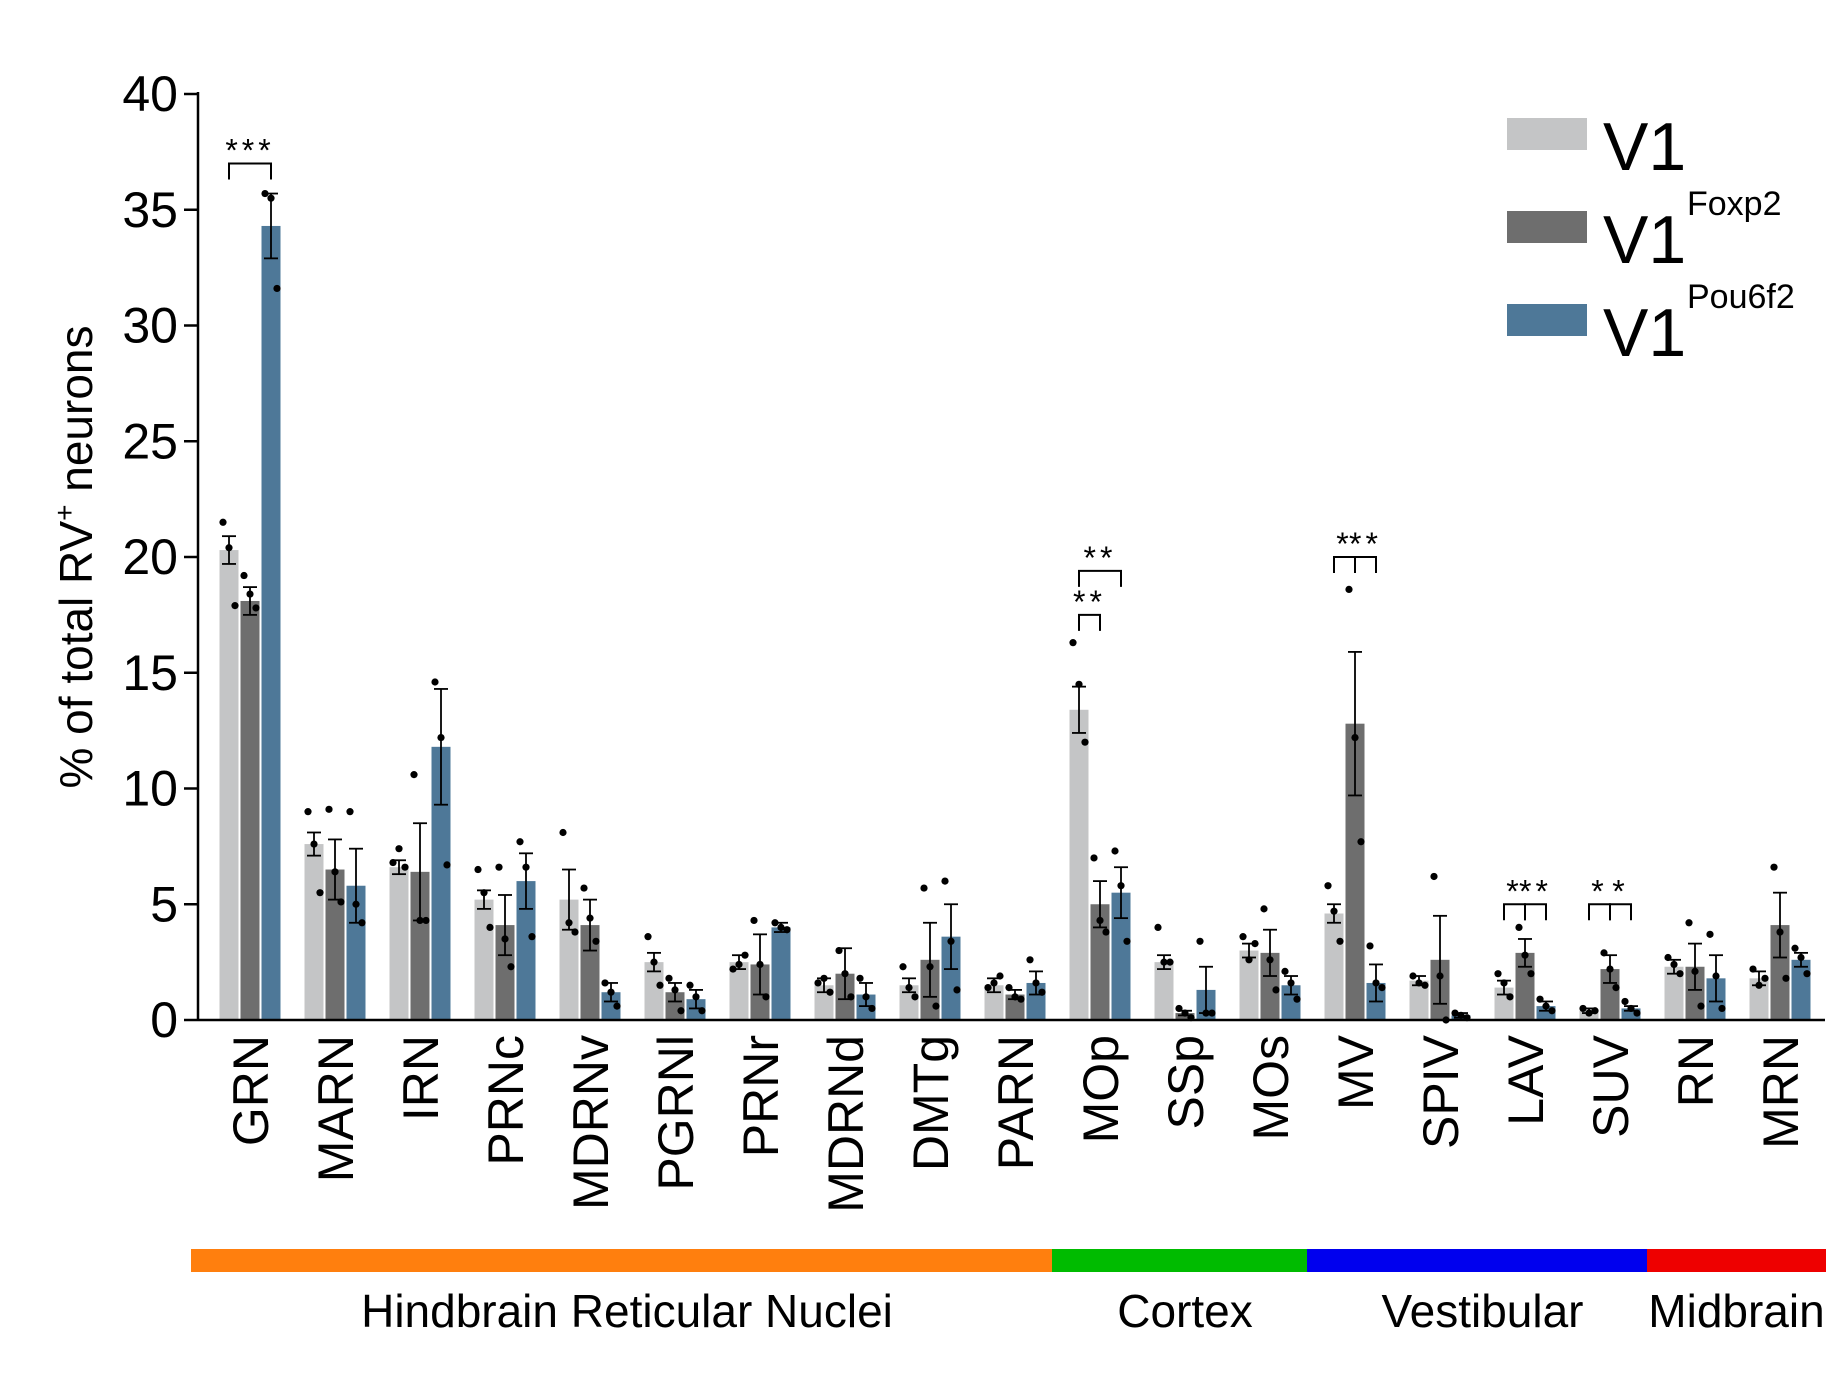 The height and width of the screenshot is (1376, 1837). I want to click on region-bar, so click(1185, 1260).